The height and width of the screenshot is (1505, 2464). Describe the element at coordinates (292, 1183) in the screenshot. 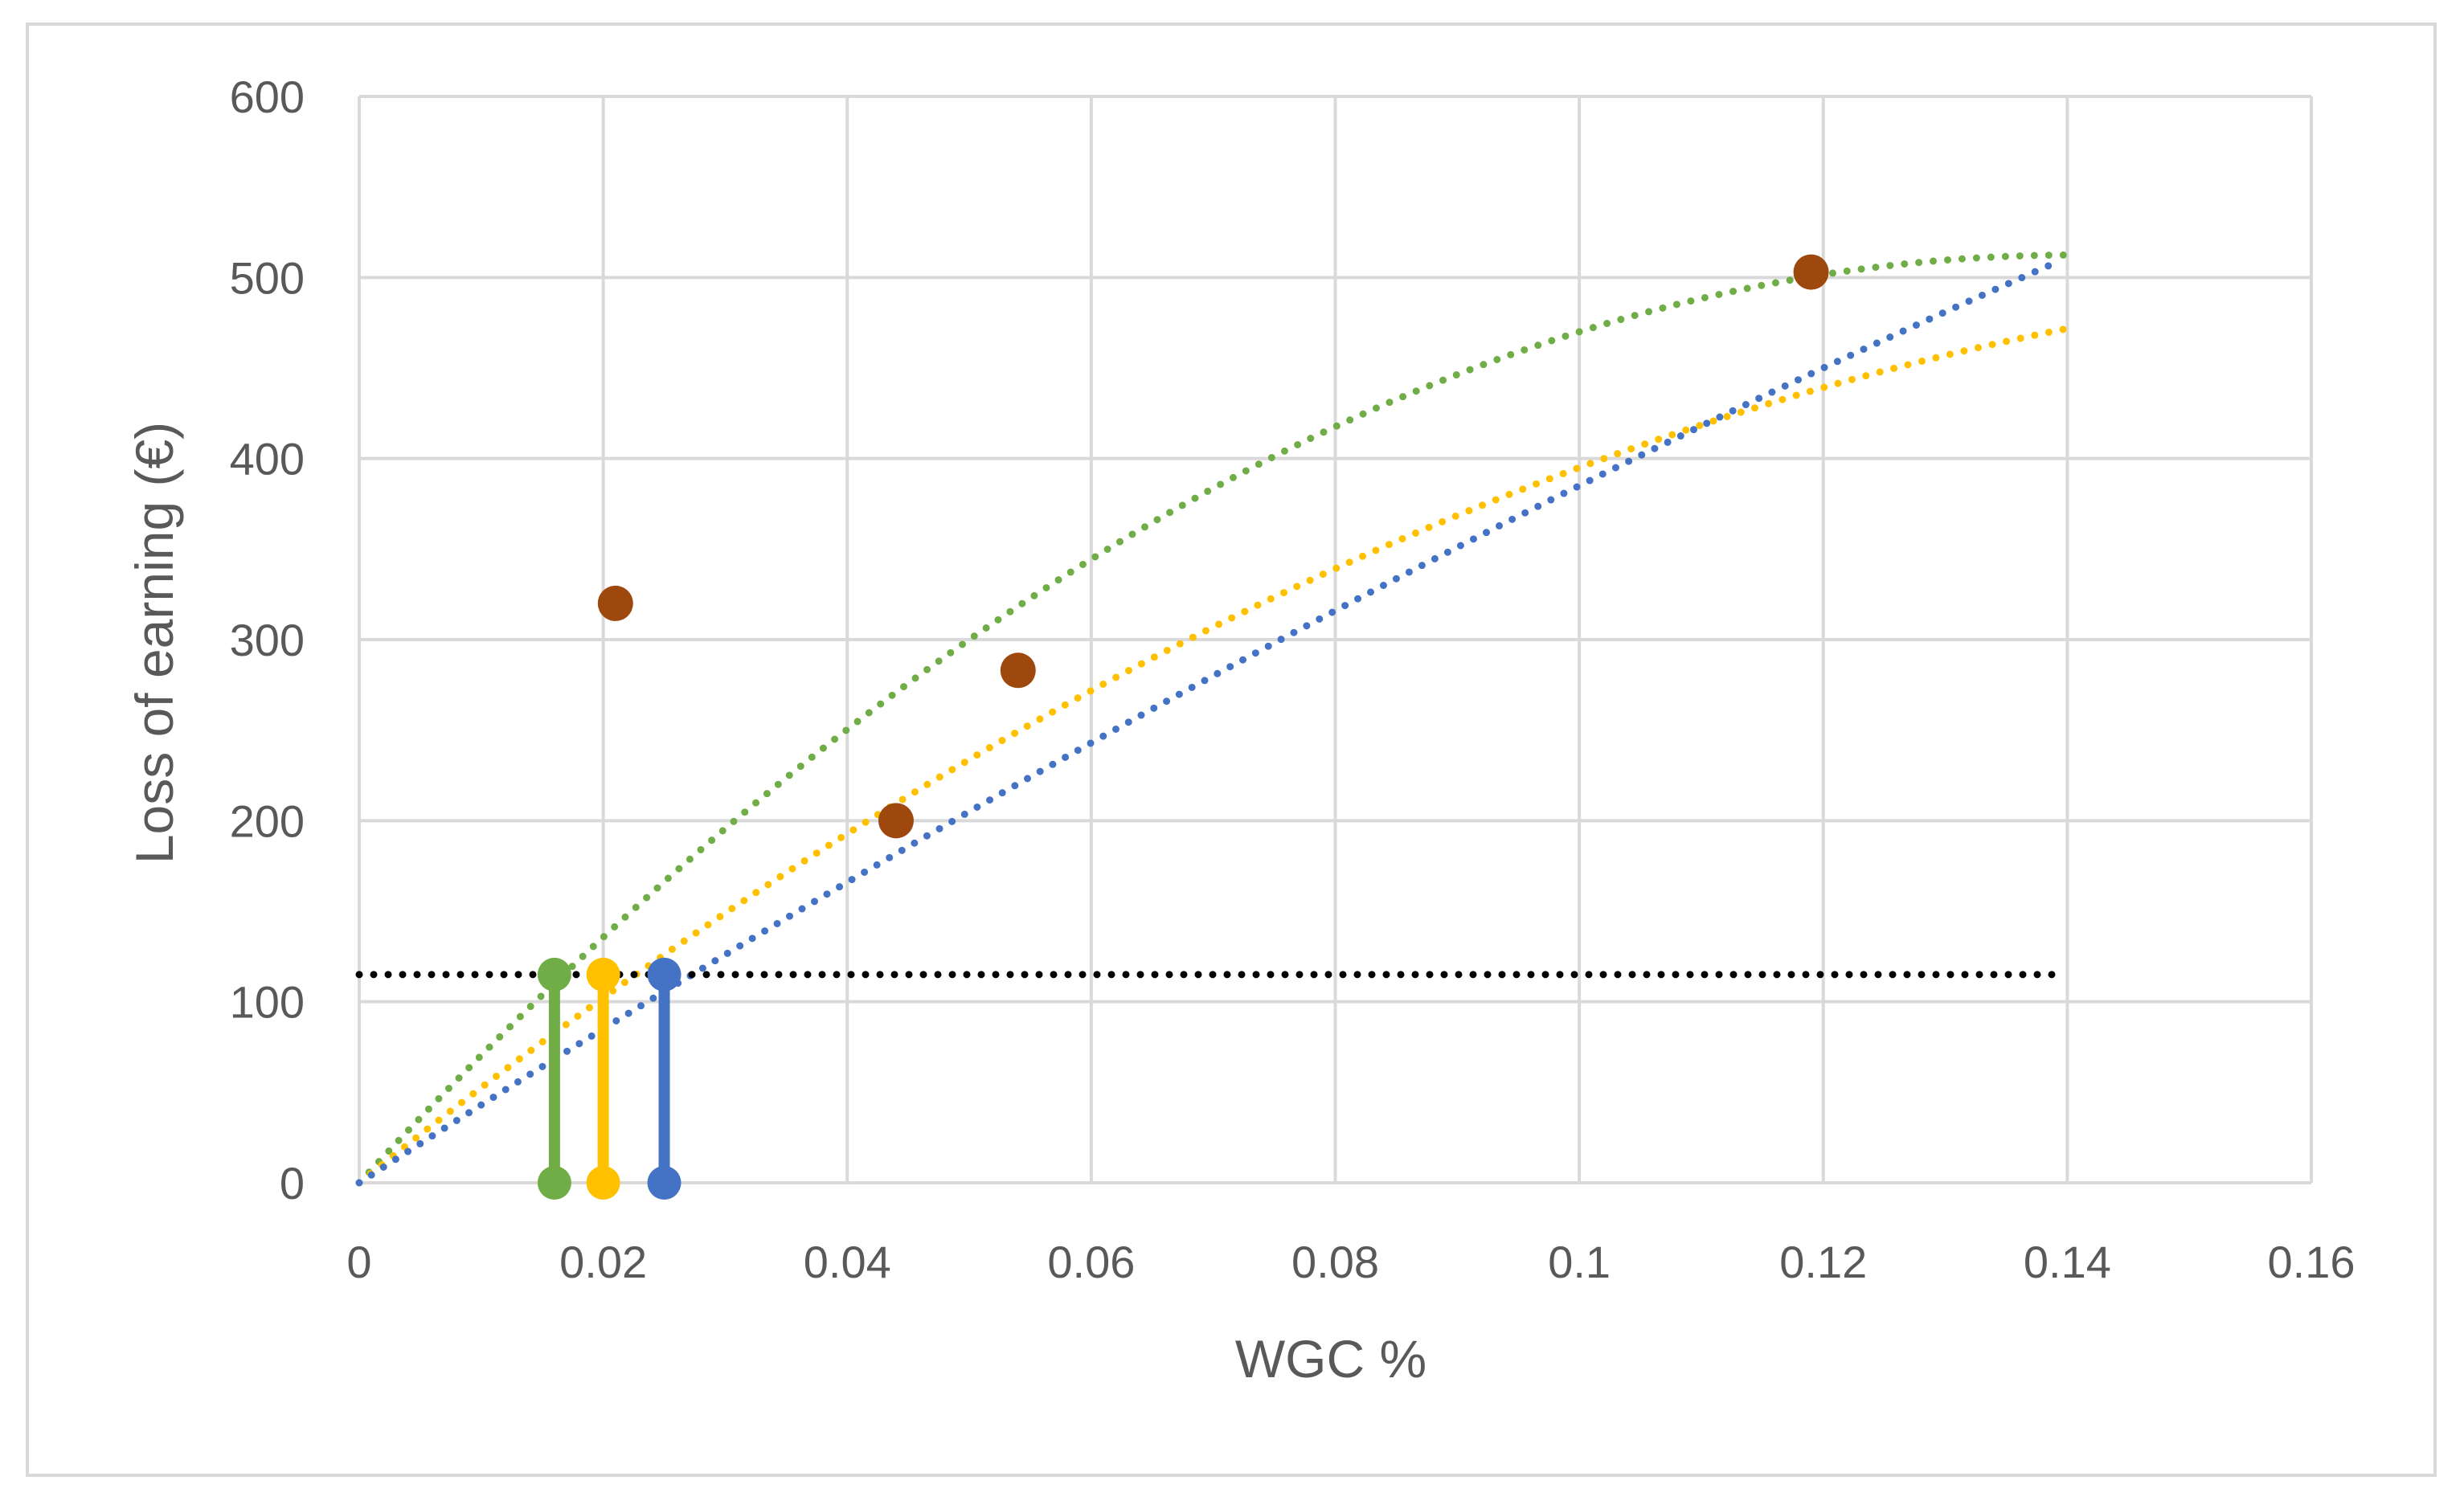

I see `y-tick-label: 0` at that location.